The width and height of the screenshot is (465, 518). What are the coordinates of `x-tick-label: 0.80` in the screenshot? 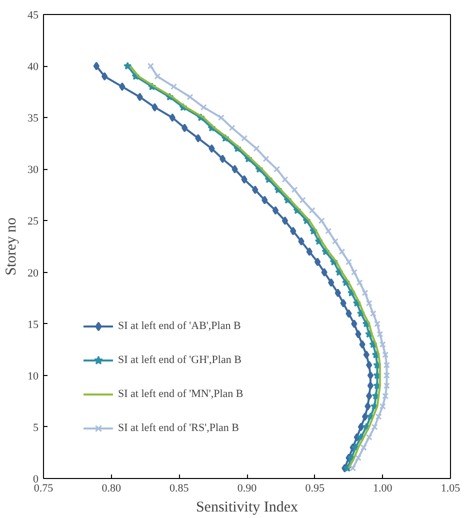 It's located at (112, 488).